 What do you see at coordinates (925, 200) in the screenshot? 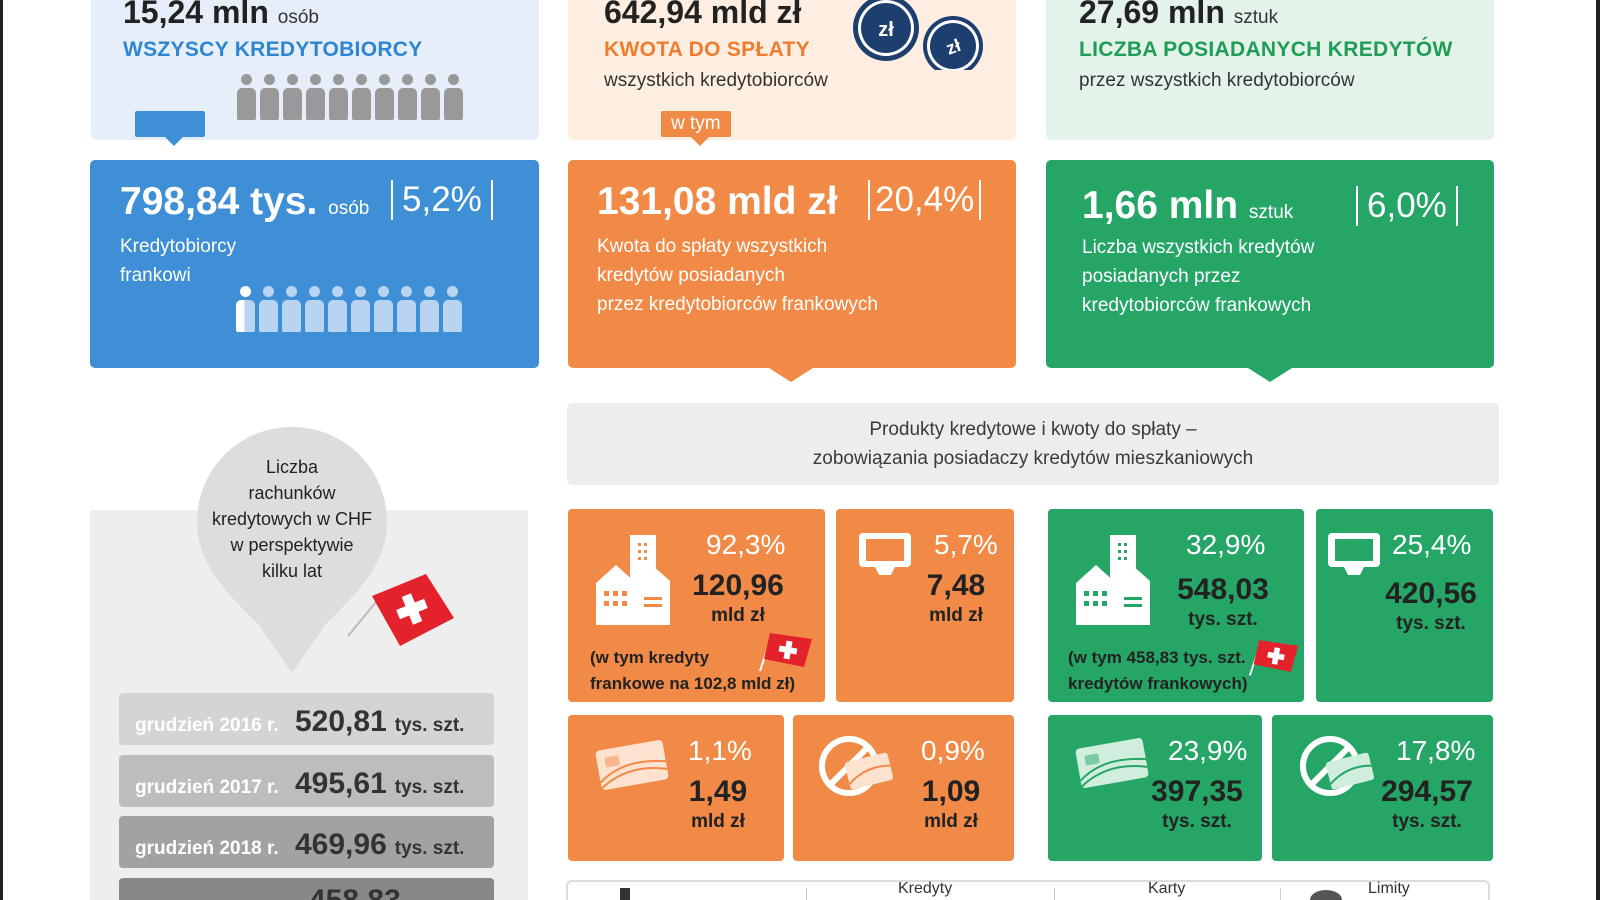
I see `franc-amount-share: 20,4%` at bounding box center [925, 200].